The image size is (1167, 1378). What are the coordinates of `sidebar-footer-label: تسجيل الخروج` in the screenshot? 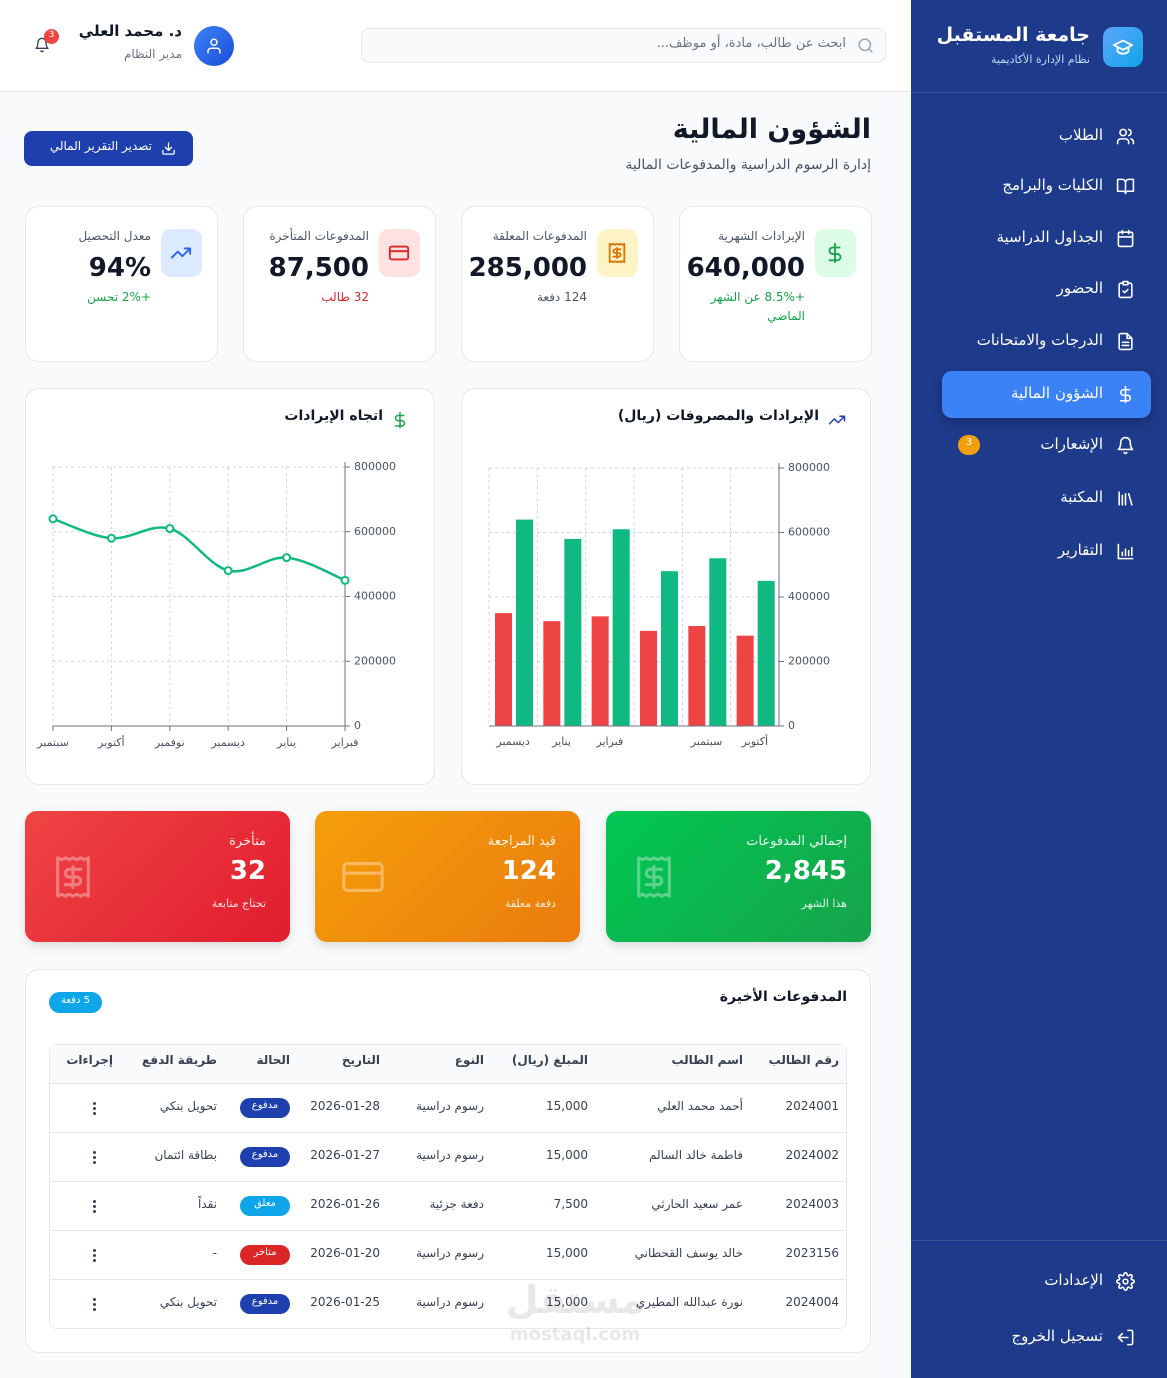 It's located at (1057, 1336).